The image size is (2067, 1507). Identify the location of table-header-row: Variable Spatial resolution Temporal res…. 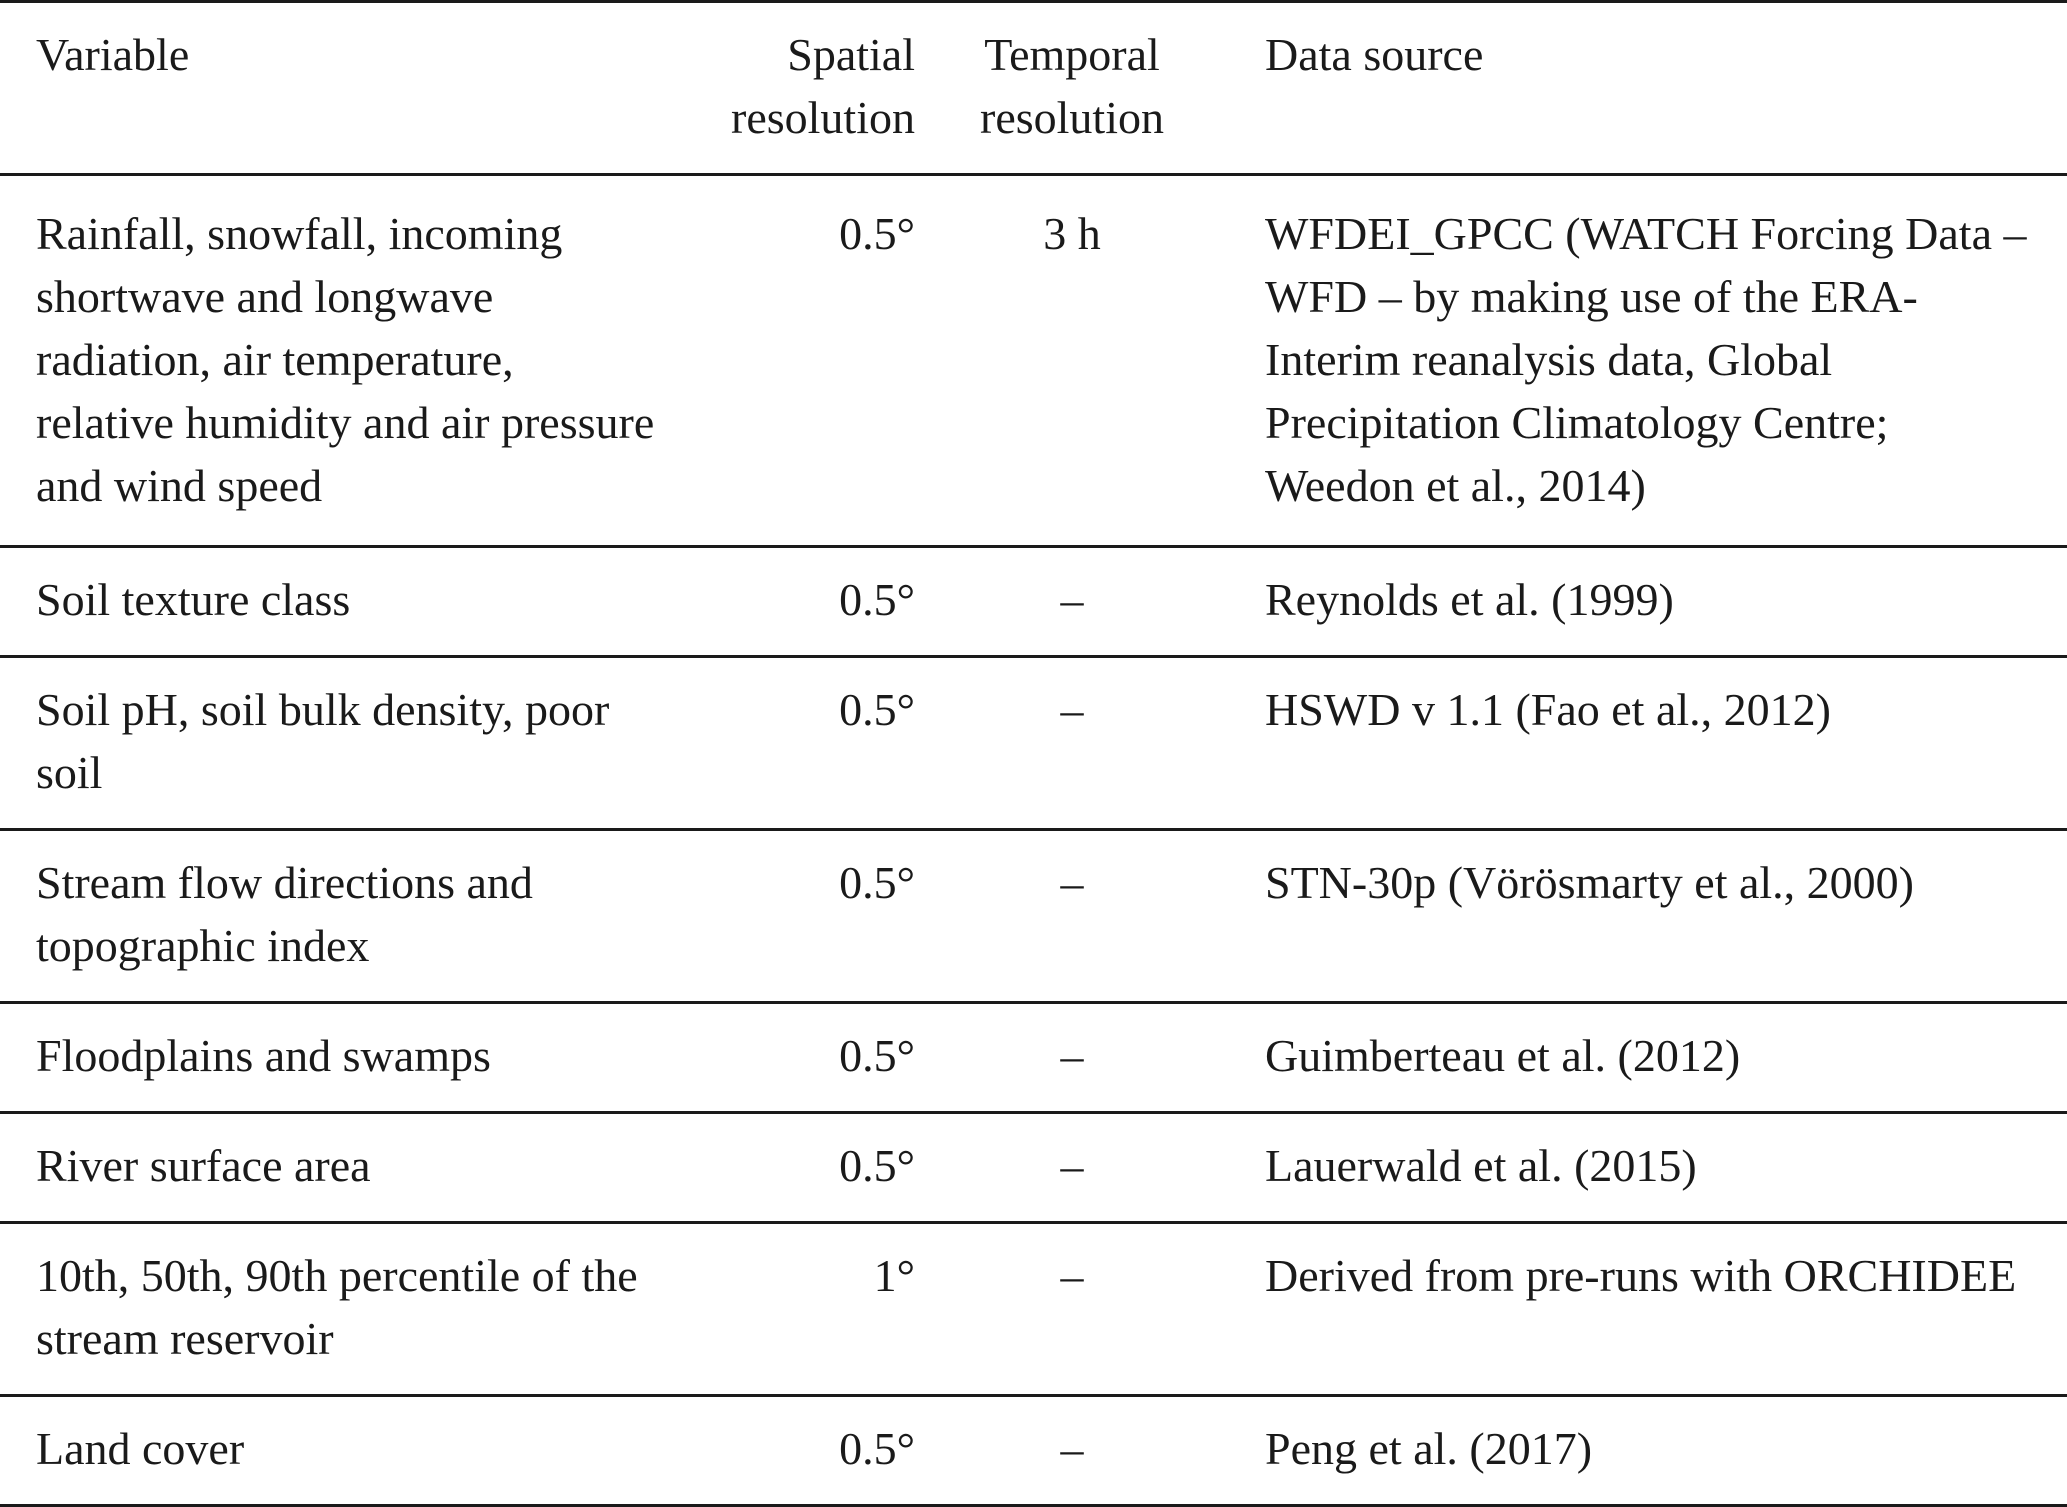
(1033, 88).